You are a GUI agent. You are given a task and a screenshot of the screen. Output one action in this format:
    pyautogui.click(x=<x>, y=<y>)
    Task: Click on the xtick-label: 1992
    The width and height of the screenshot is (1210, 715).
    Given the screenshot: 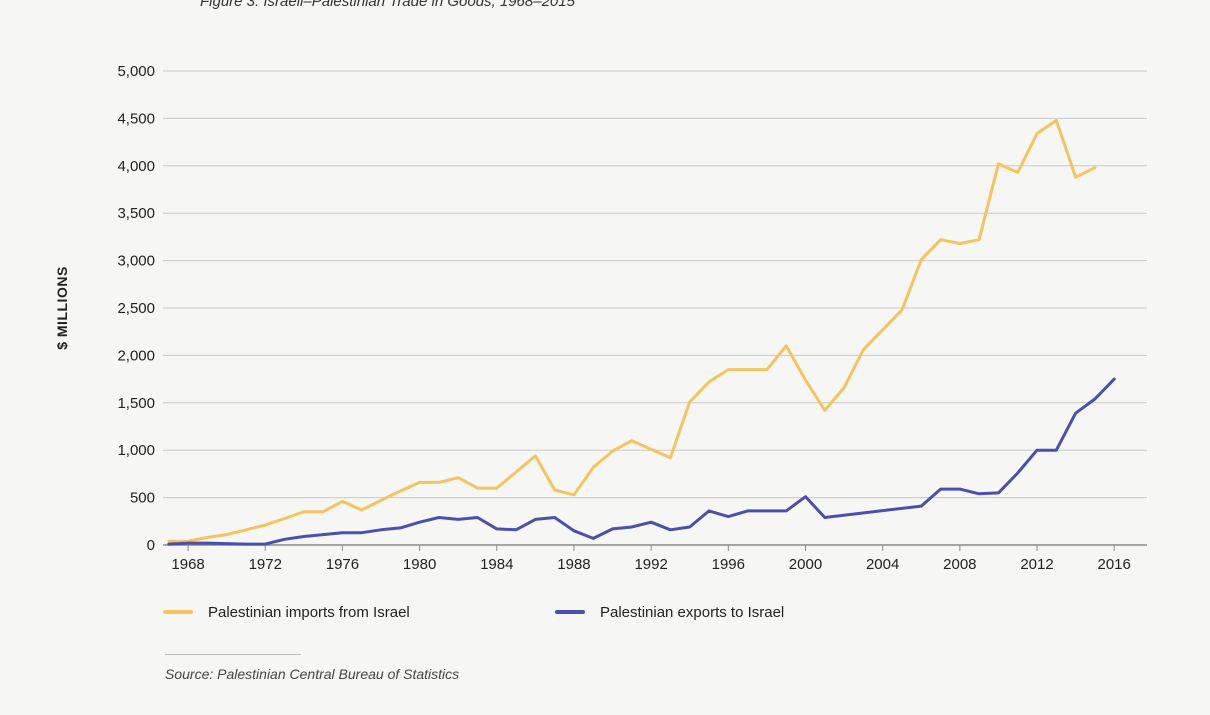 What is the action you would take?
    pyautogui.click(x=650, y=564)
    